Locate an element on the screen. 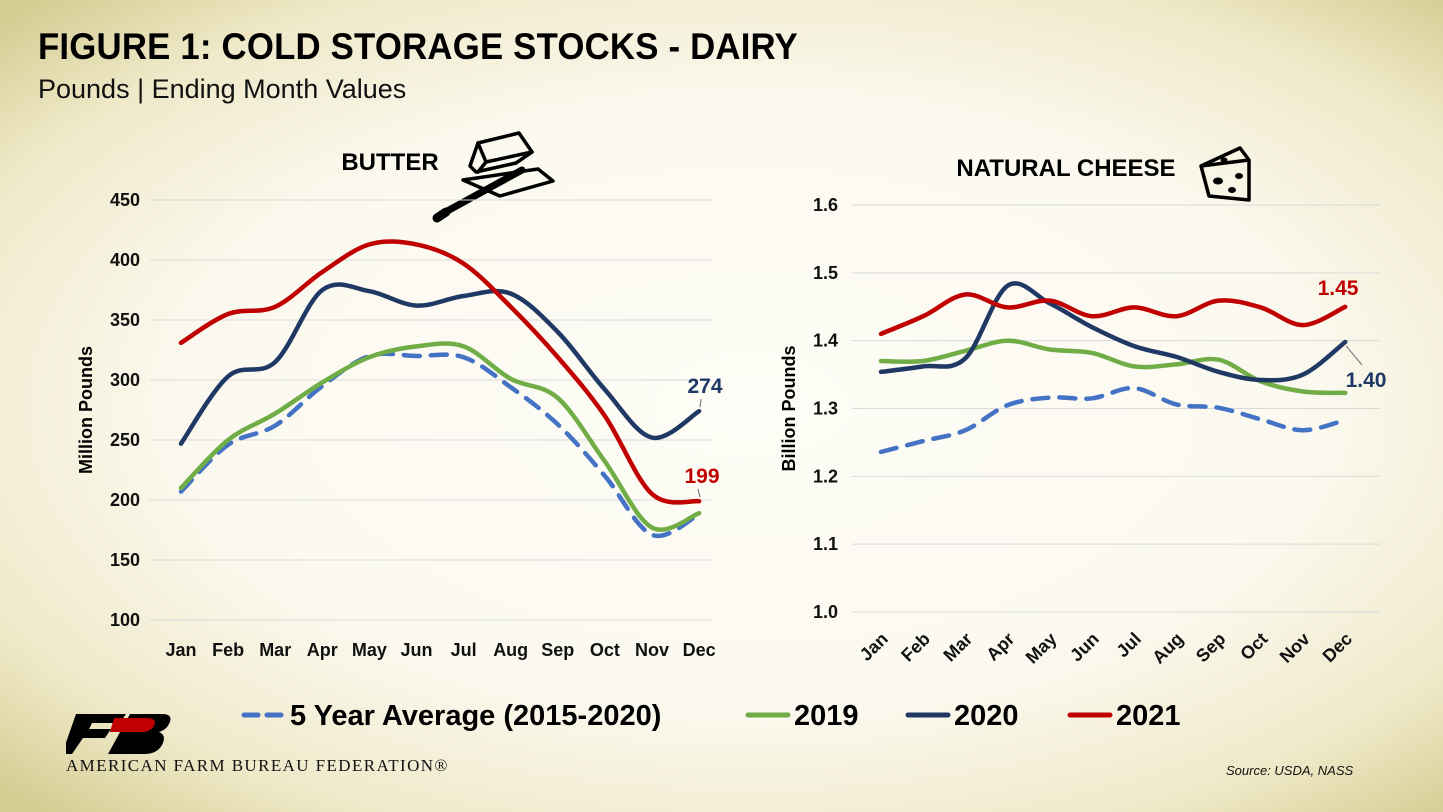 The height and width of the screenshot is (812, 1443). butter-x-tick-label: Jan is located at coordinates (180, 650).